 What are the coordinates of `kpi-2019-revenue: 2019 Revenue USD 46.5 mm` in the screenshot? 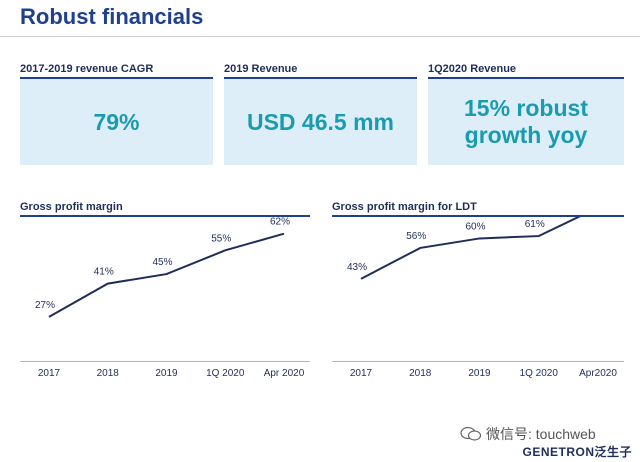 It's located at (320, 113).